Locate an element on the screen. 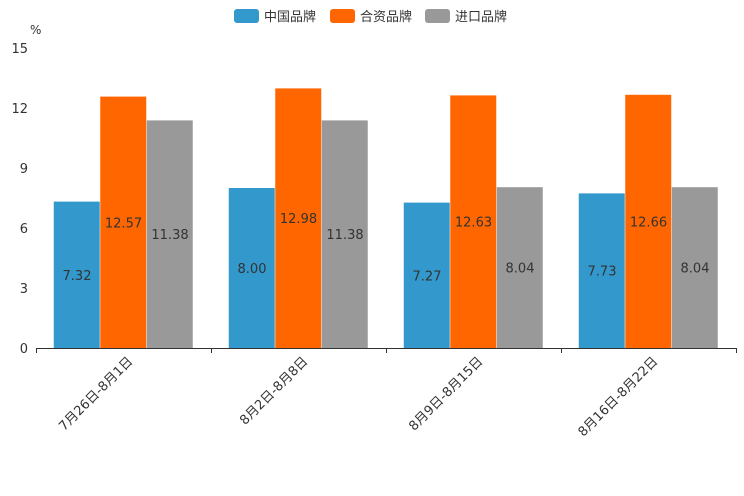  x-tick-label: 8月16日-8月22日 is located at coordinates (619, 397).